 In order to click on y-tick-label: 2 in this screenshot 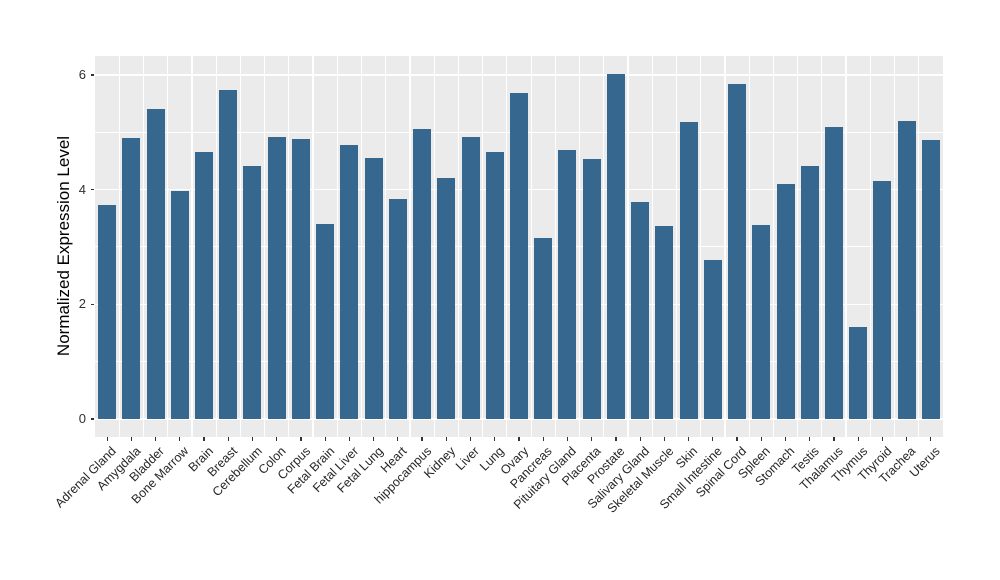, I will do `click(82, 304)`.